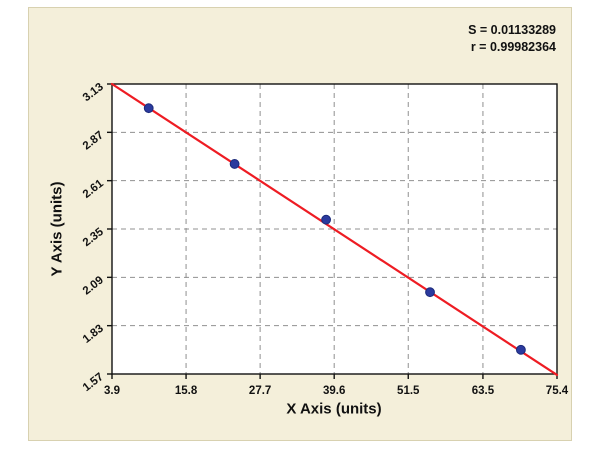 The height and width of the screenshot is (449, 600). Describe the element at coordinates (557, 391) in the screenshot. I see `x-tick-label: 75.4` at that location.